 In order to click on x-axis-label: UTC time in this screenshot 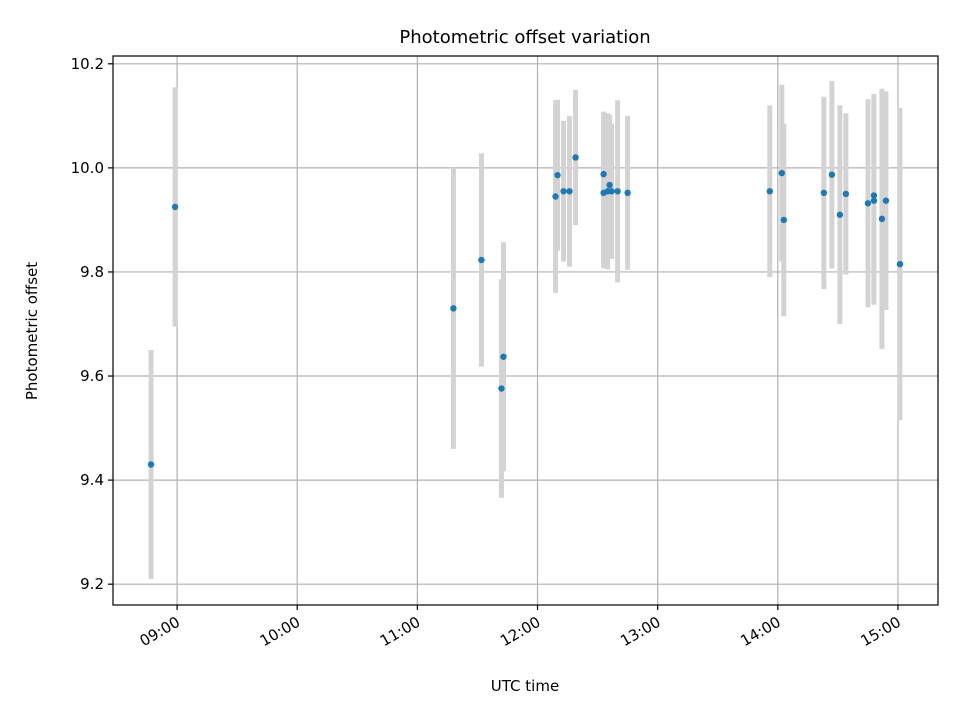, I will do `click(525, 686)`.